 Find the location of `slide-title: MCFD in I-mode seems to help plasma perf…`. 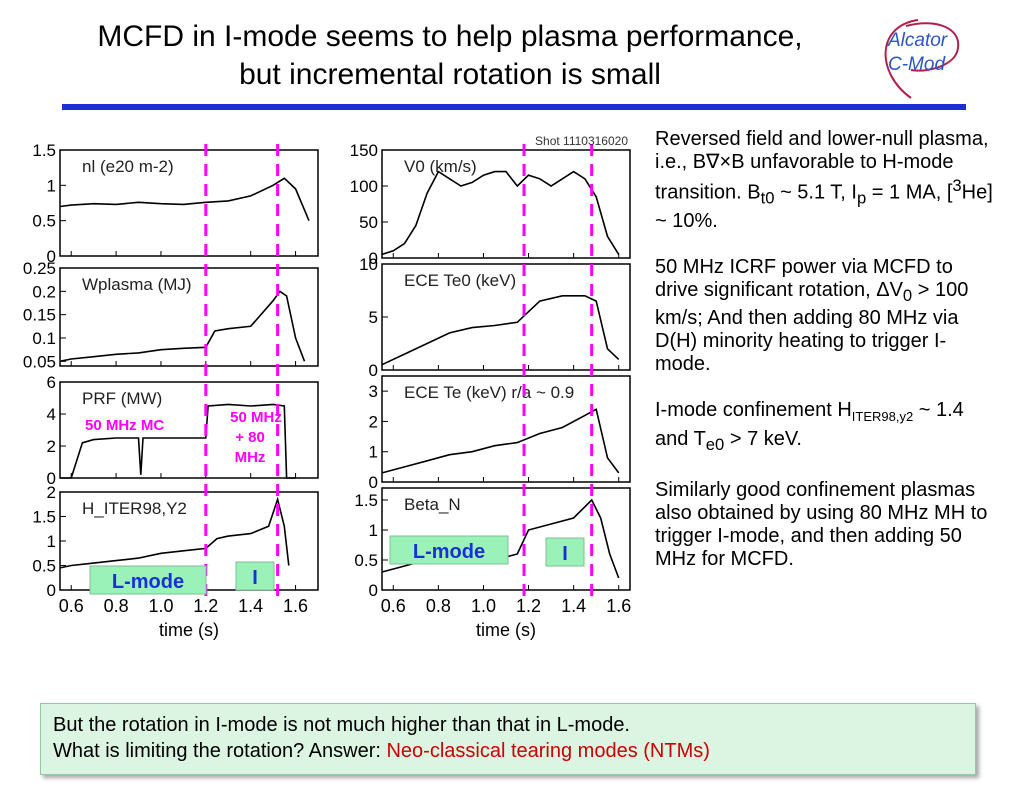

slide-title: MCFD in I-mode seems to help plasma perf… is located at coordinates (450, 56).